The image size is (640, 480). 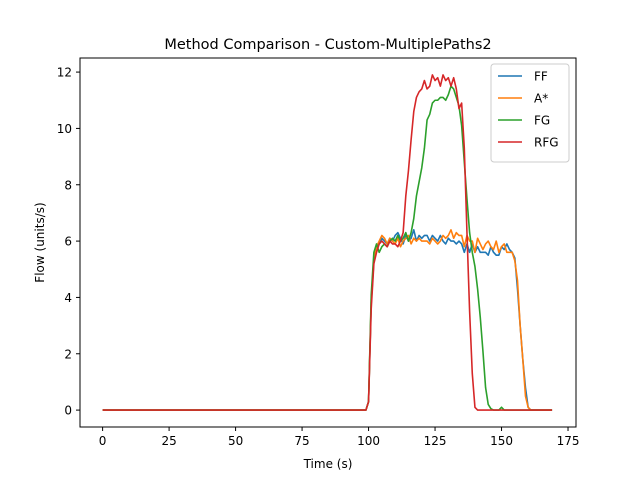 I want to click on legend-box, so click(x=530, y=113).